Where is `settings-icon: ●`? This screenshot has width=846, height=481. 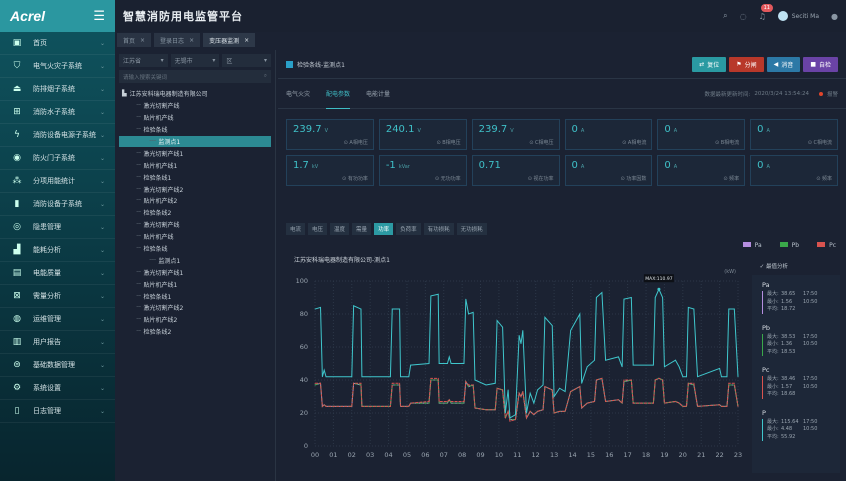
settings-icon: ● is located at coordinates (834, 16).